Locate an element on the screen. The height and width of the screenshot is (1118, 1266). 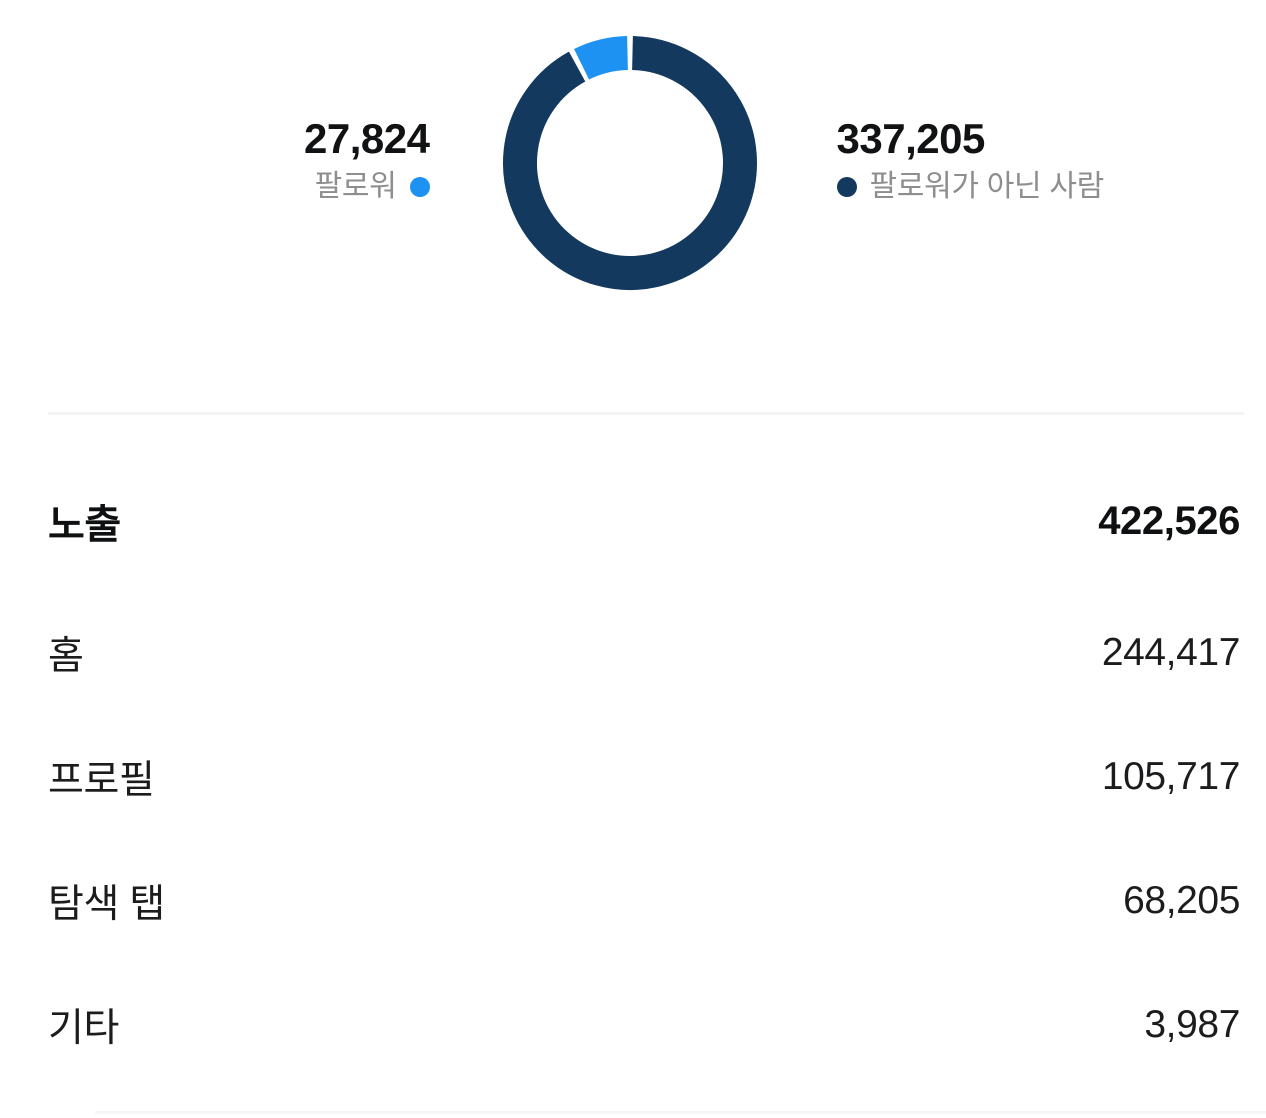
impressions-row: 탐색 탭 68,205 is located at coordinates (644, 901).